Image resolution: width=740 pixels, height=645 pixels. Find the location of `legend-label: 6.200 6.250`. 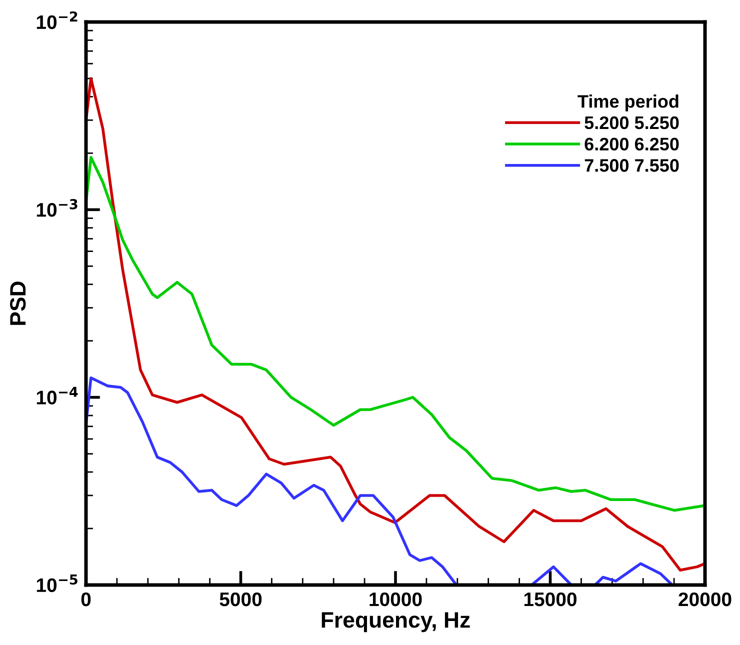

legend-label: 6.200 6.250 is located at coordinates (631, 144).